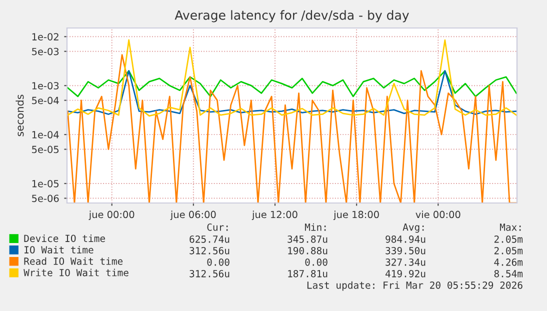 This screenshot has width=547, height=311. Describe the element at coordinates (508, 262) in the screenshot. I see `text: 4.26m` at that location.